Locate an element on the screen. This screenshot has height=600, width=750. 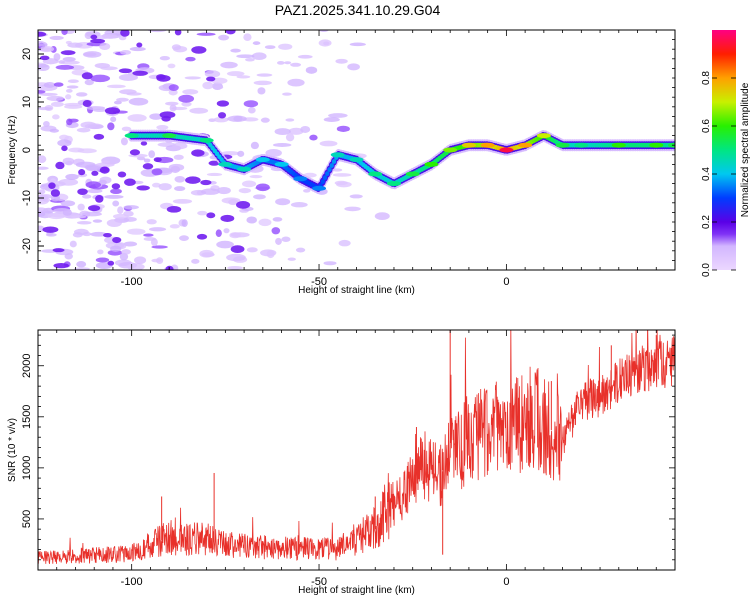
y-tick-label: 0 is located at coordinates (27, 150).